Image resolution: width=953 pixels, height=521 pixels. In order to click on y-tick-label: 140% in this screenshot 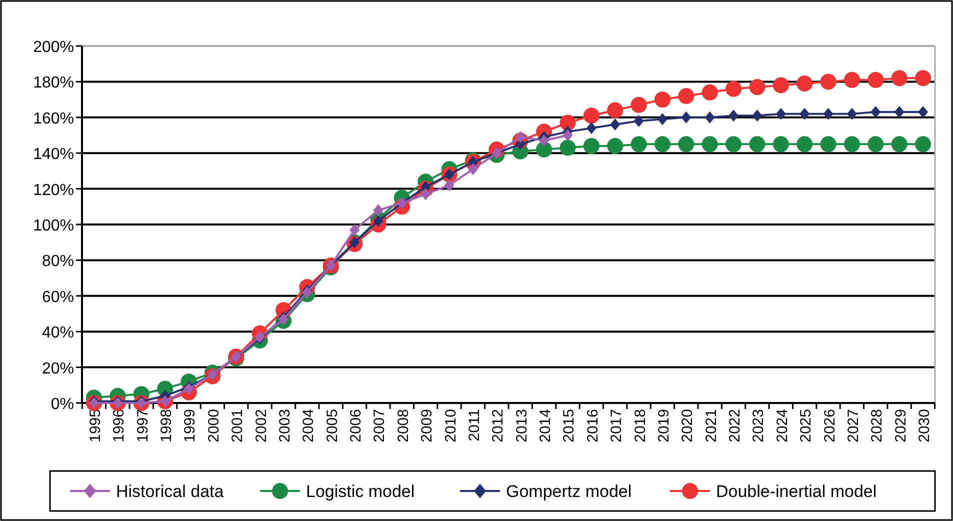, I will do `click(53, 155)`.